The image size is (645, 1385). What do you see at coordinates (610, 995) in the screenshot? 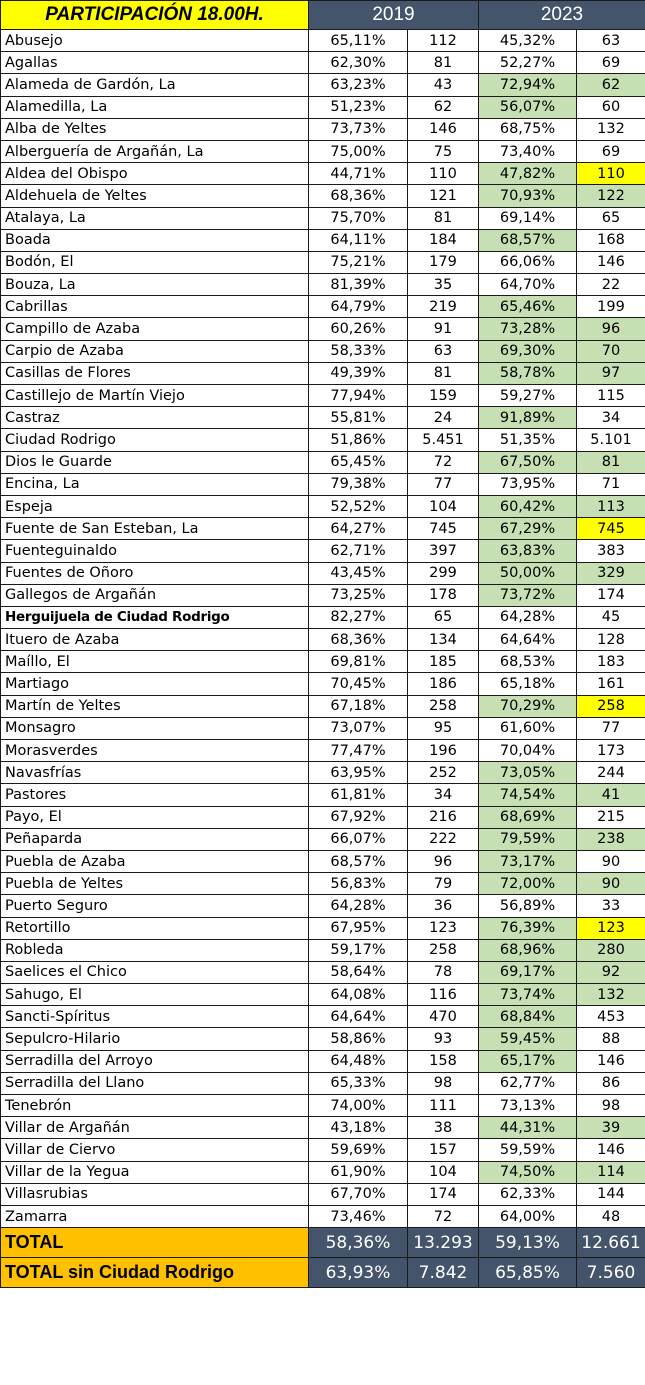
I see `voters-2023: 132` at bounding box center [610, 995].